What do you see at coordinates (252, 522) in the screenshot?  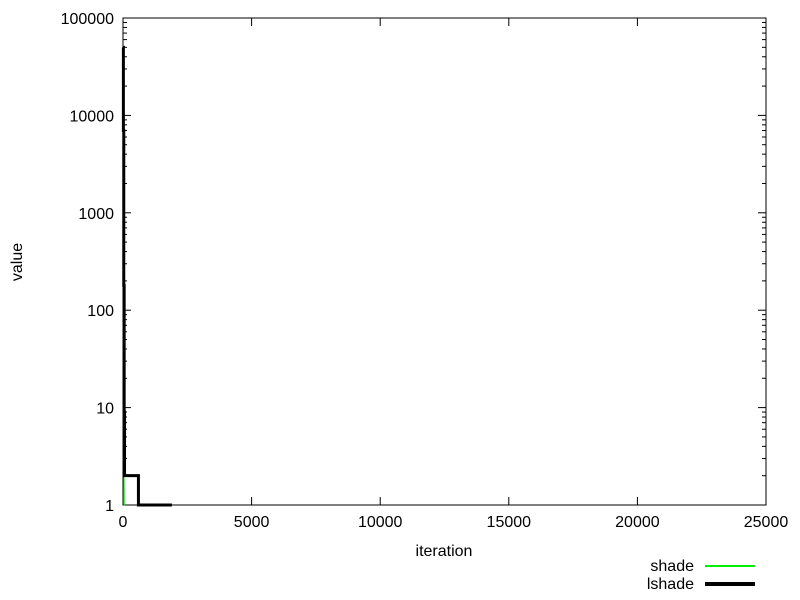 I see `x-tick-label: 5000` at bounding box center [252, 522].